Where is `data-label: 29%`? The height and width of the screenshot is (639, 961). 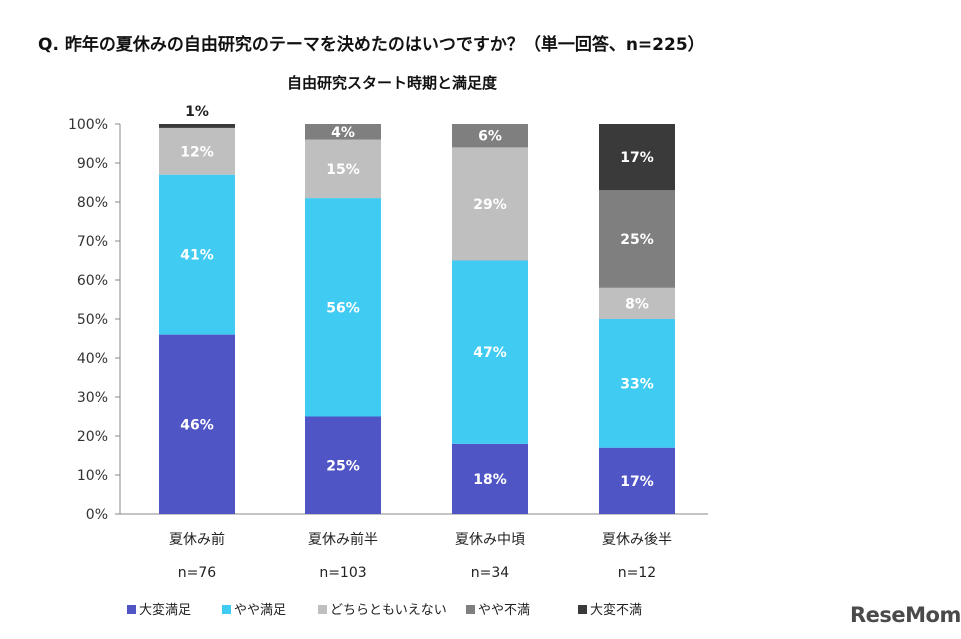 data-label: 29% is located at coordinates (490, 205).